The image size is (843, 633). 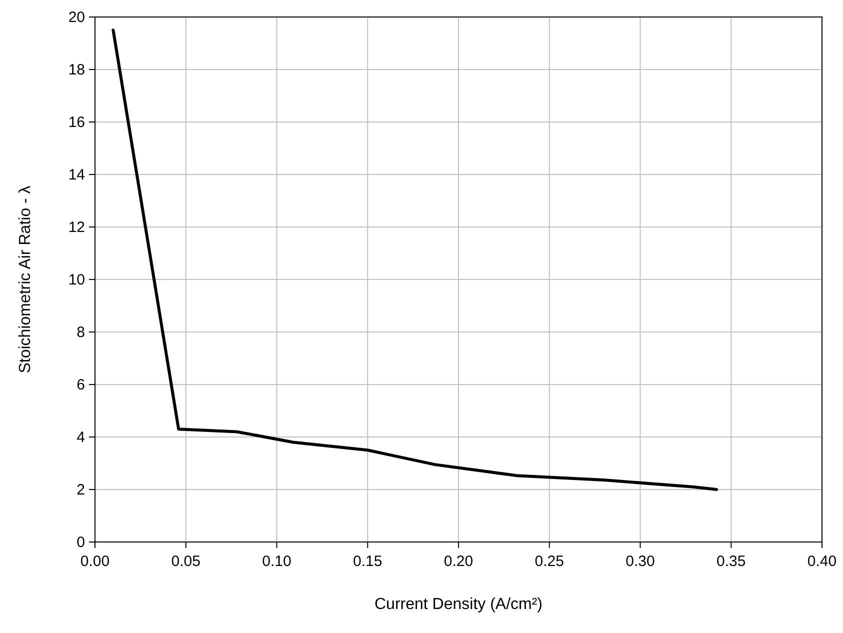 What do you see at coordinates (76, 17) in the screenshot?
I see `y-tick-label: 20` at bounding box center [76, 17].